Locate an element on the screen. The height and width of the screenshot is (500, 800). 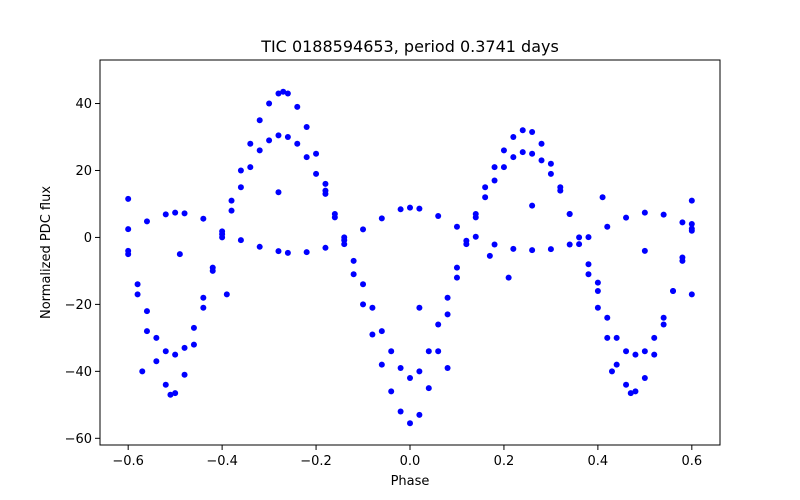
x-tick-label: 0.6 is located at coordinates (691, 461).